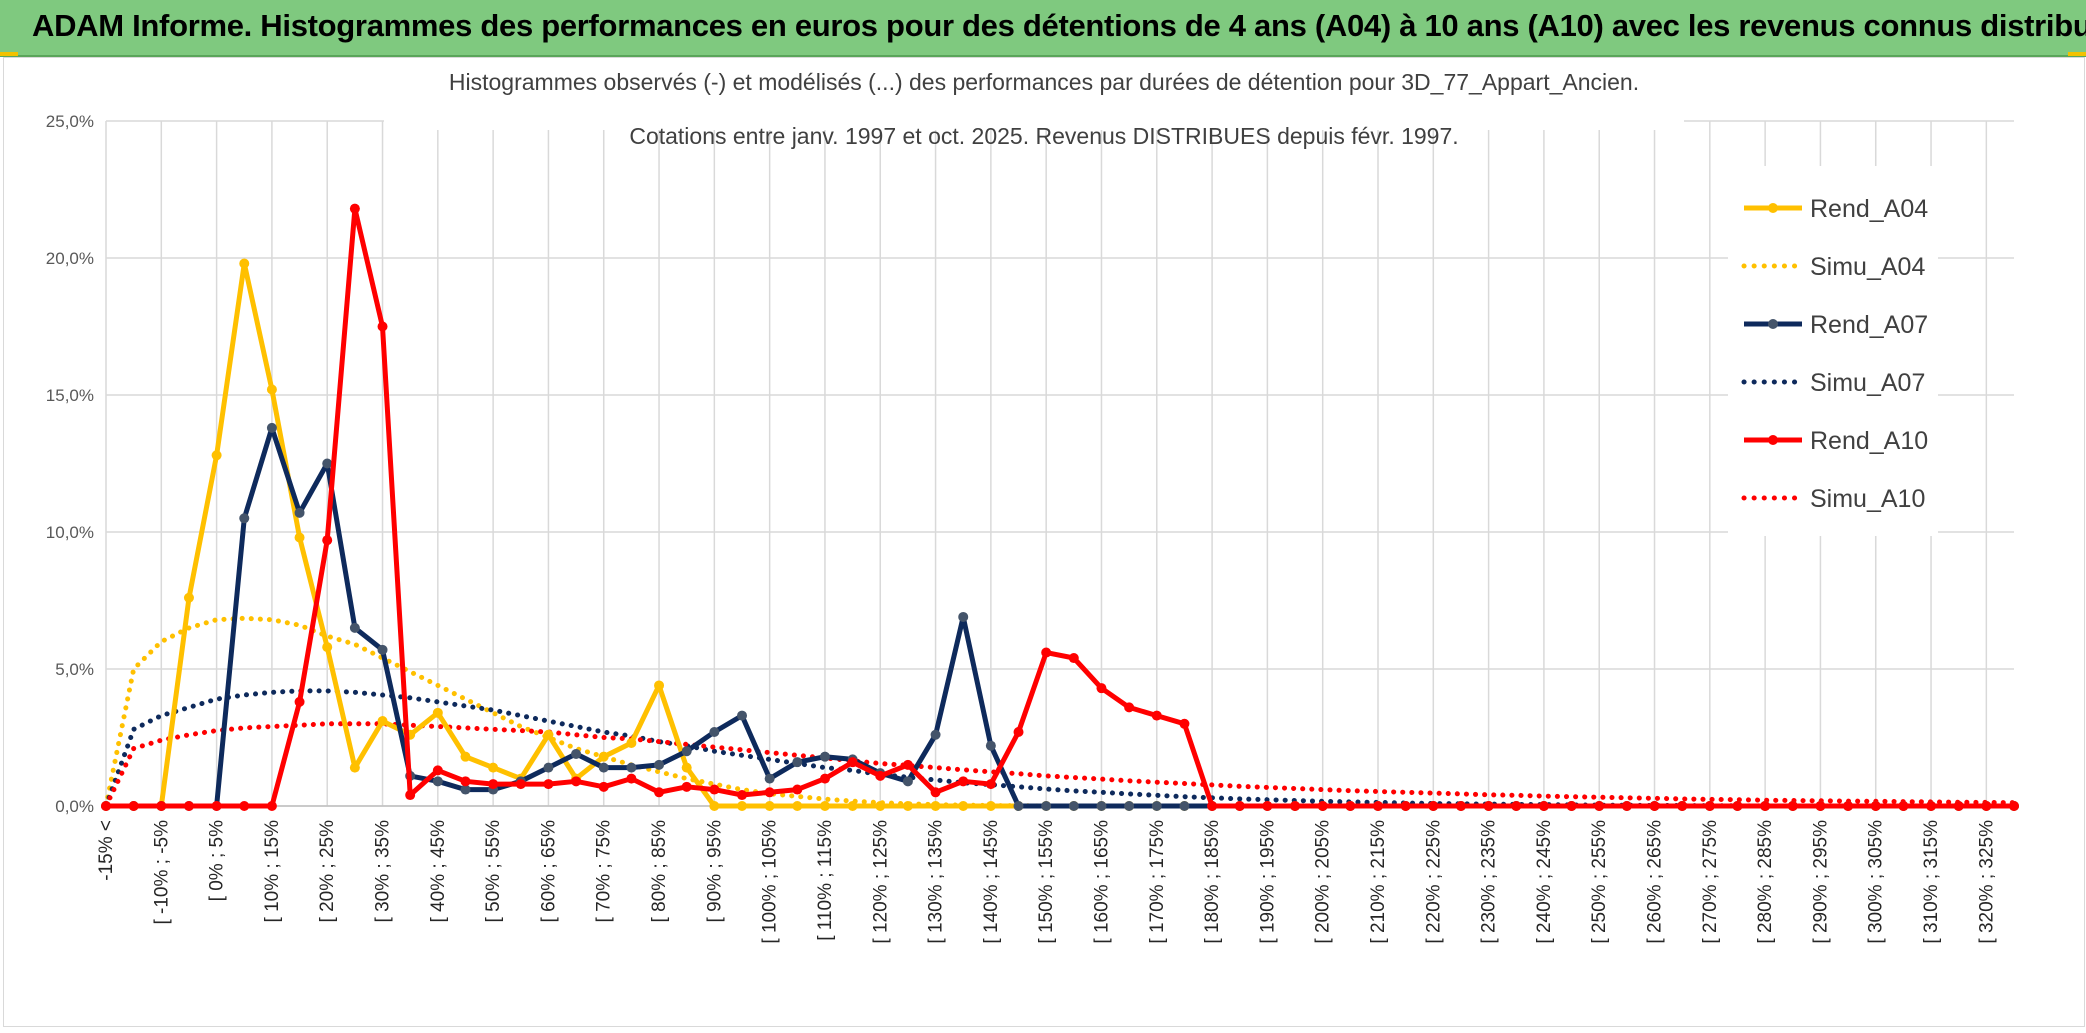 Image resolution: width=2086 pixels, height=1033 pixels. I want to click on y-tick-label: 0,0%, so click(74, 806).